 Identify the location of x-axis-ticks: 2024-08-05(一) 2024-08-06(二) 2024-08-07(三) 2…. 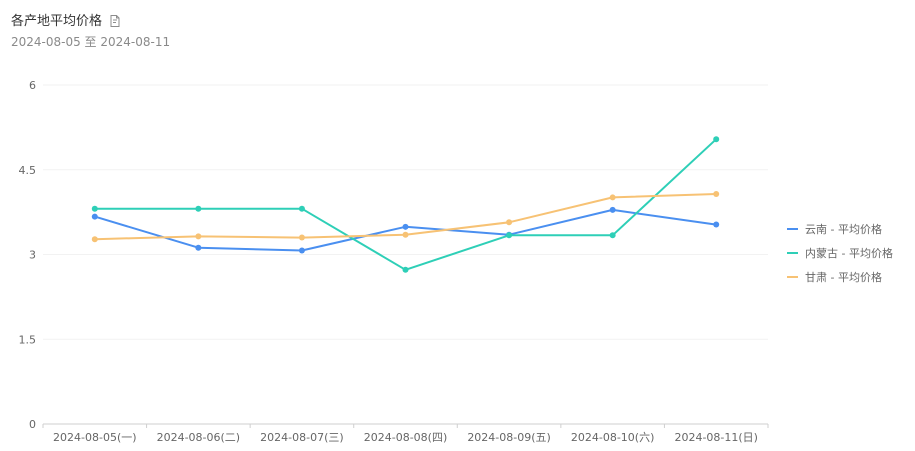
(405, 437).